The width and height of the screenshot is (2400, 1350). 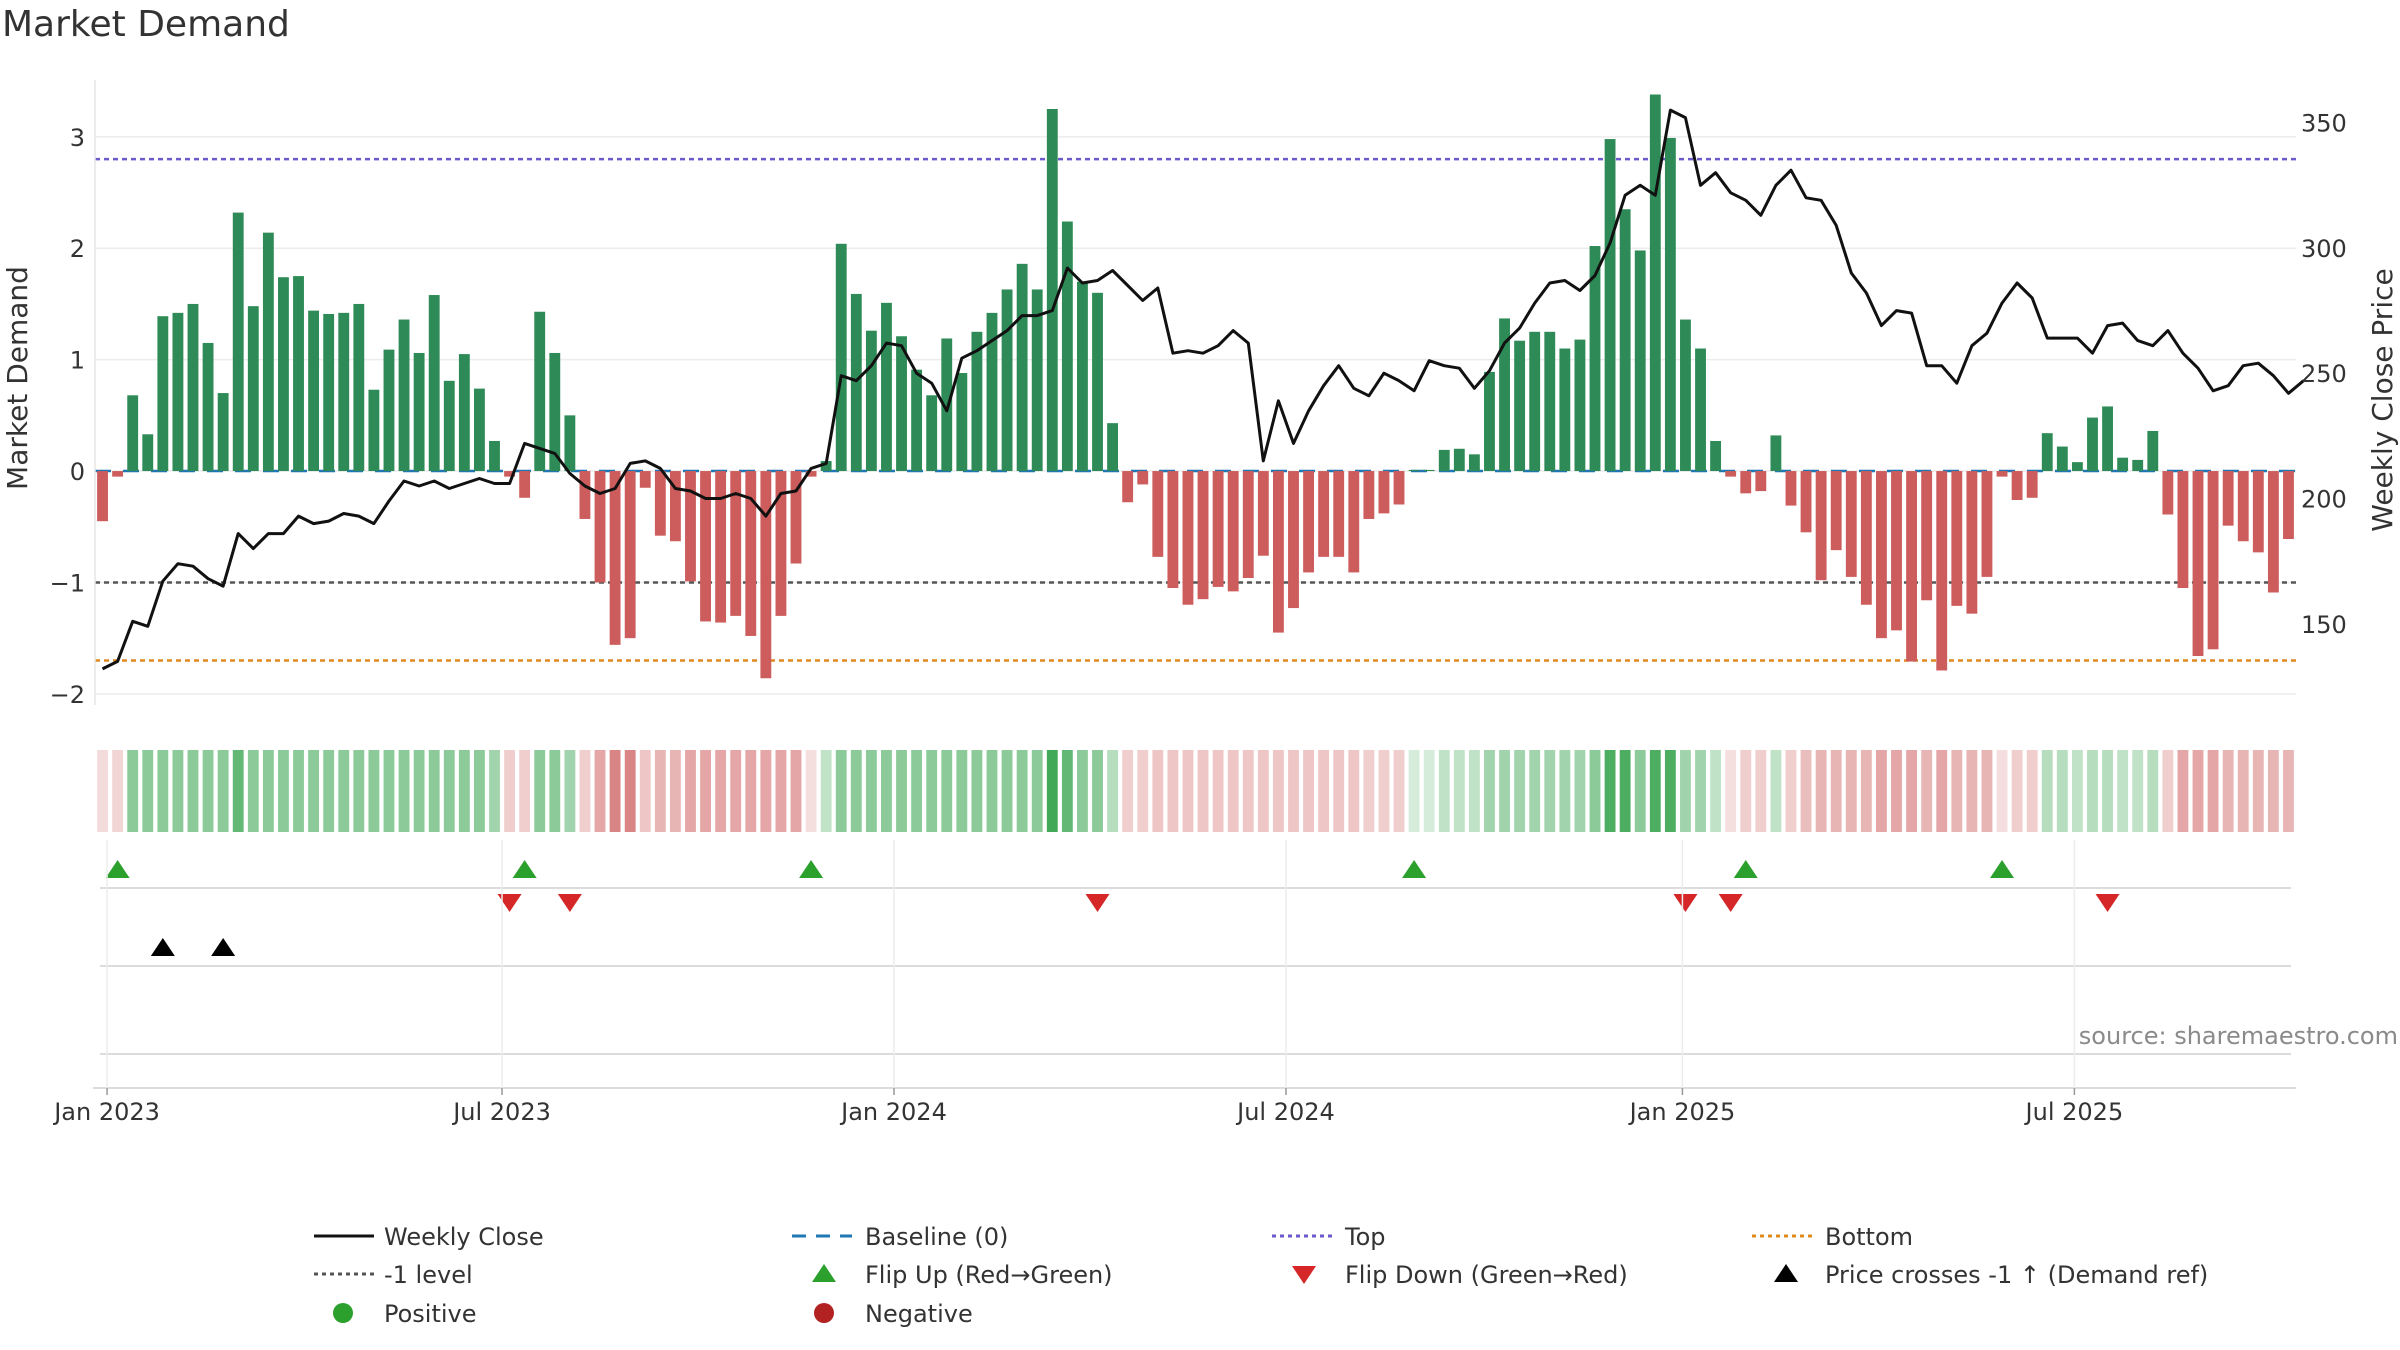 I want to click on y-tick-label: 3, so click(x=77, y=138).